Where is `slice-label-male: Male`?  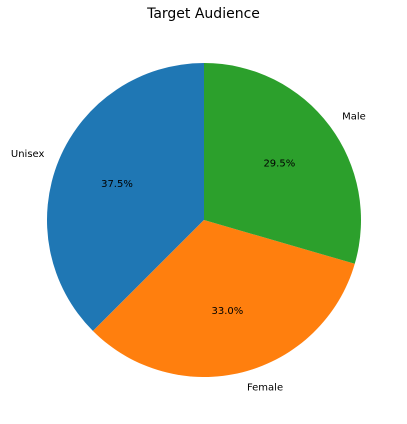
slice-label-male: Male is located at coordinates (354, 116).